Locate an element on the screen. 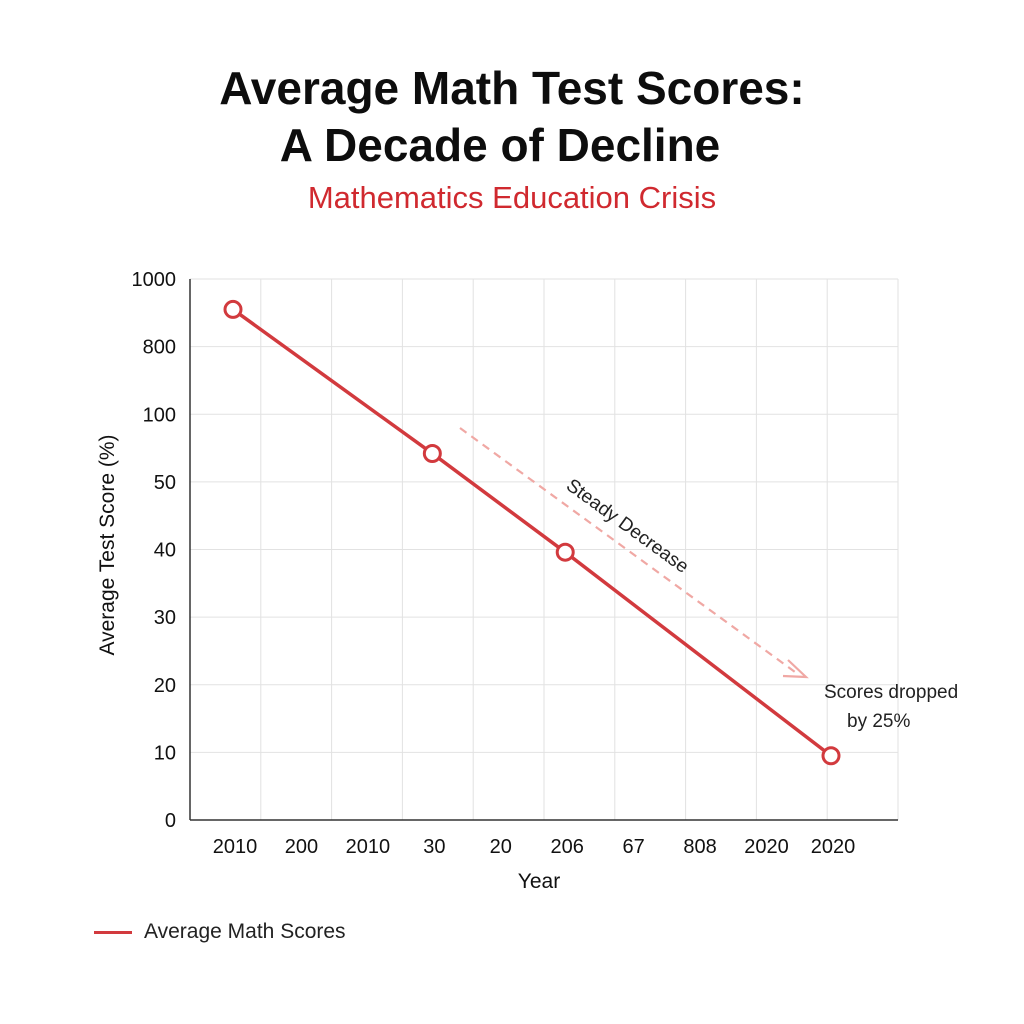 The height and width of the screenshot is (1024, 1024). annotation-scores-dropped-line-1: Scores dropped is located at coordinates (891, 692).